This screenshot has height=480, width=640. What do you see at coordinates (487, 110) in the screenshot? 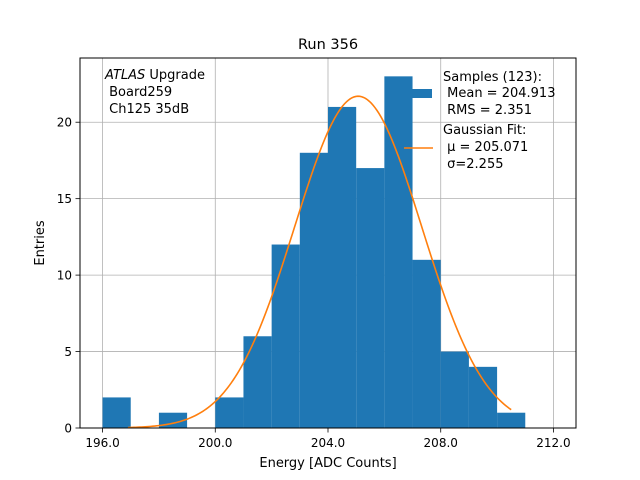
I see `legend-samples-line-3: RMS = 2.351` at bounding box center [487, 110].